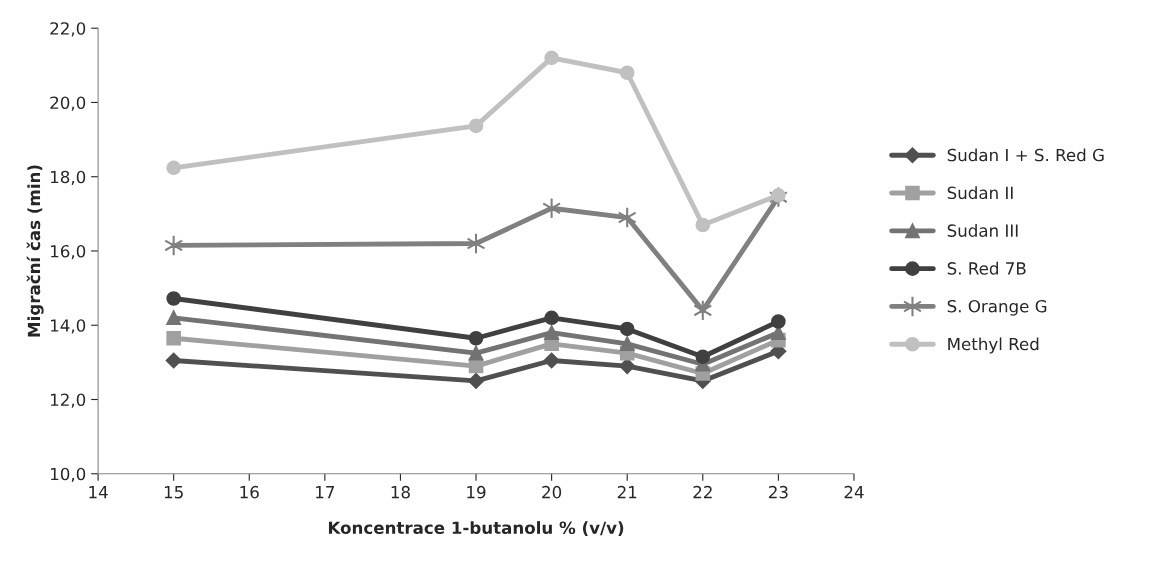 The height and width of the screenshot is (564, 1154). What do you see at coordinates (980, 193) in the screenshot?
I see `legend-label: Sudan II` at bounding box center [980, 193].